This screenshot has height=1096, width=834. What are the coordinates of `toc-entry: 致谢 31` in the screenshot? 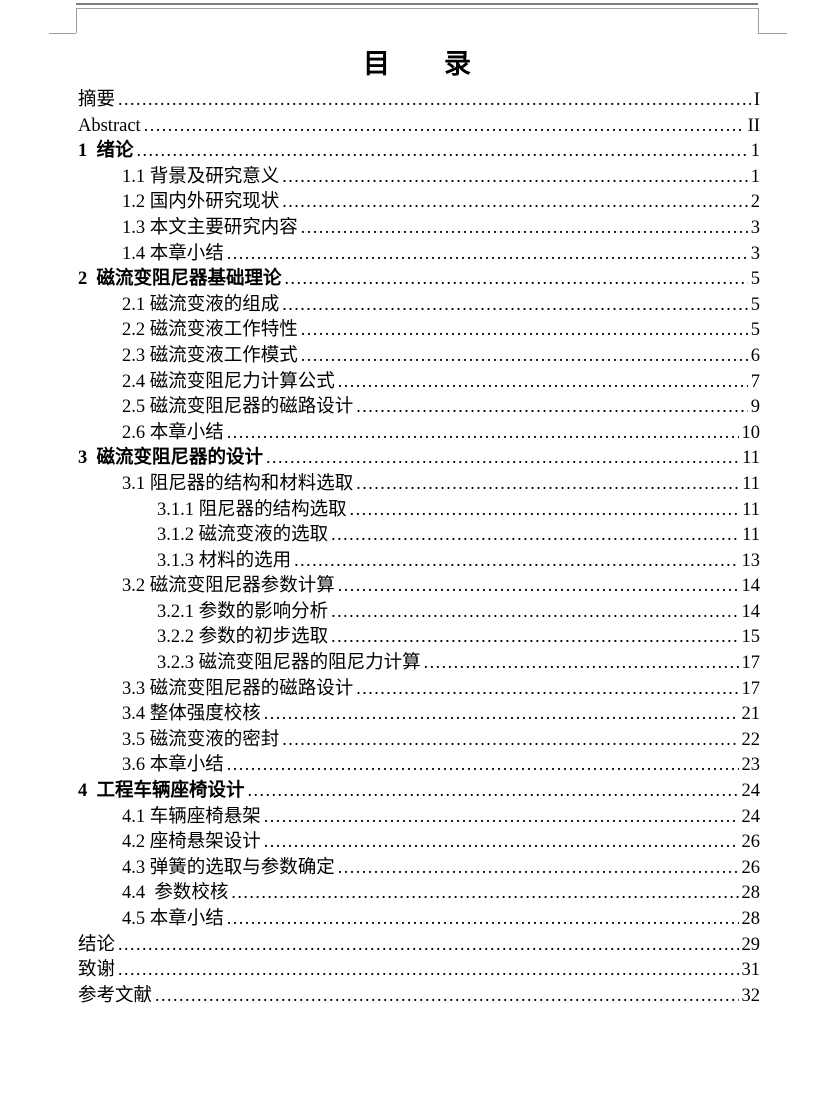 It's located at (419, 970).